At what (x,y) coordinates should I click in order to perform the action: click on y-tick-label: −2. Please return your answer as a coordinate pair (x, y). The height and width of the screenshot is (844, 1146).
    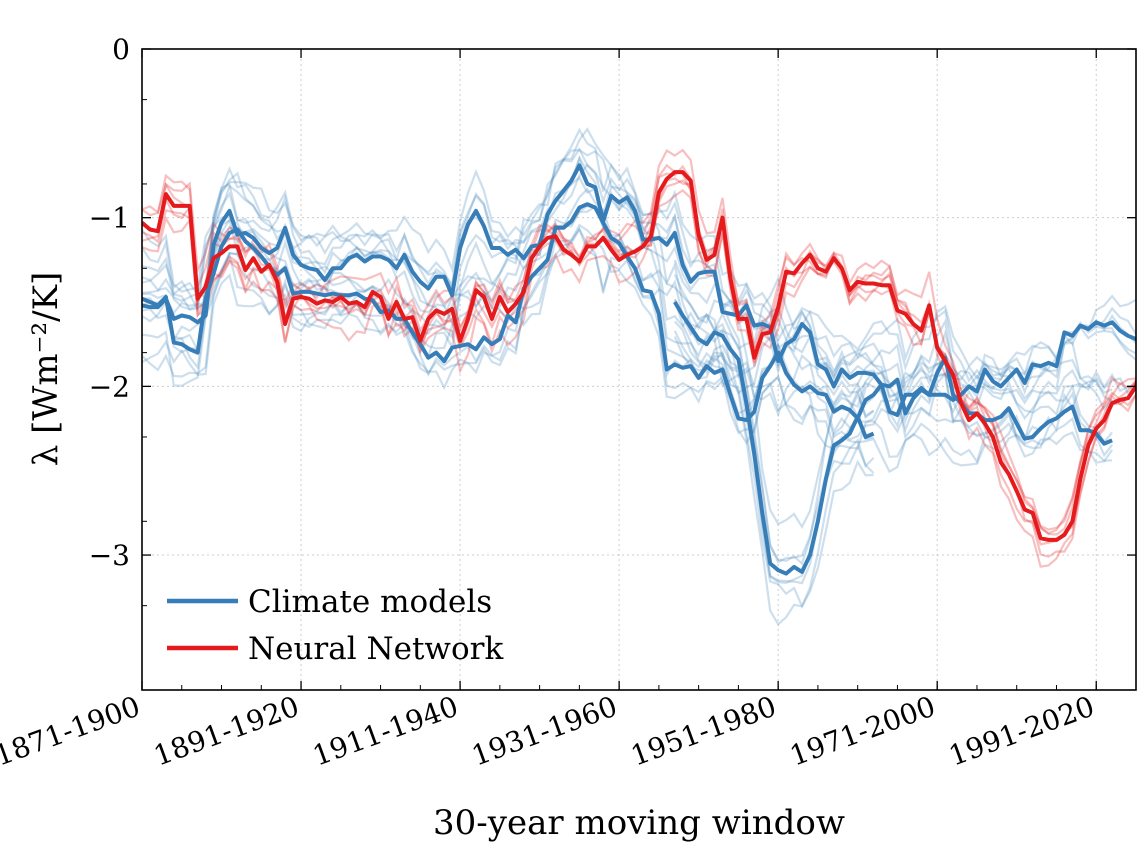
    Looking at the image, I should click on (109, 386).